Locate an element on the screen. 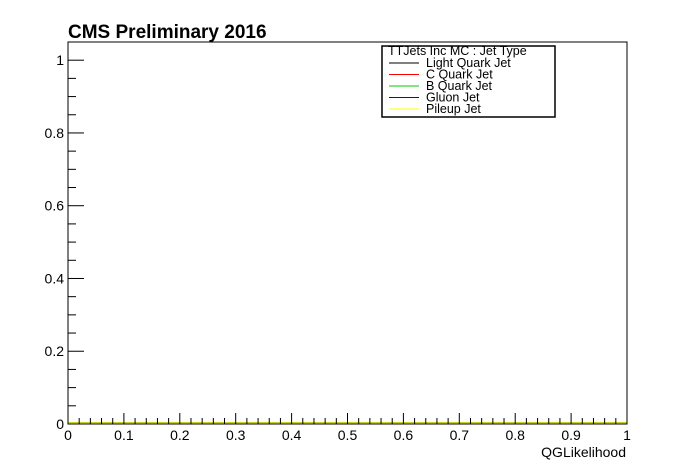 The image size is (696, 472). legend-entry-label: Light Quark Jet is located at coordinates (468, 63).